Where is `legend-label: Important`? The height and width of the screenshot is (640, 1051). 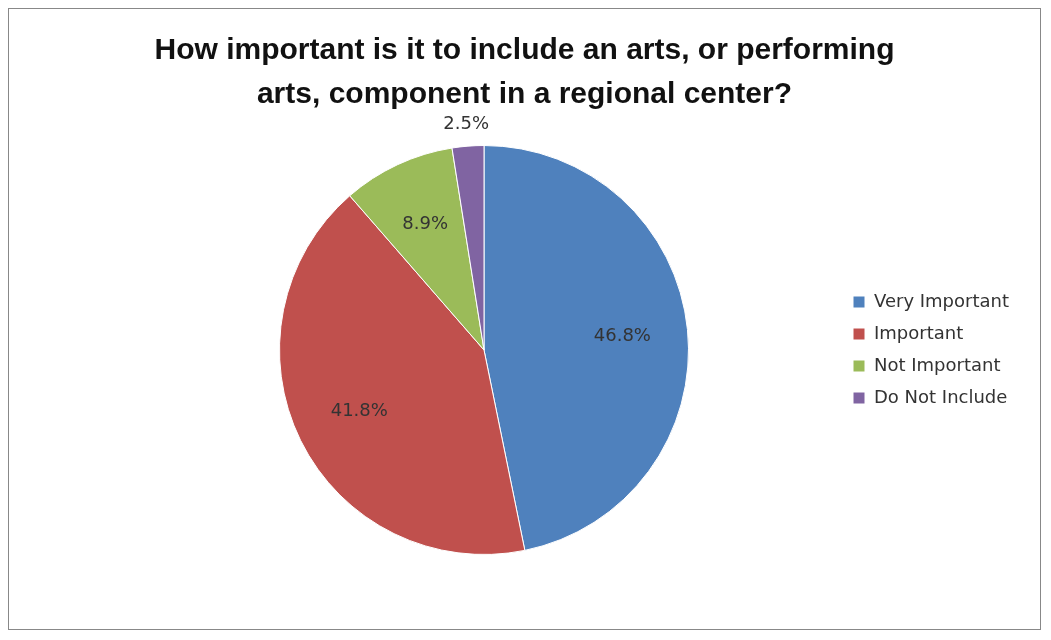
legend-label: Important is located at coordinates (919, 332).